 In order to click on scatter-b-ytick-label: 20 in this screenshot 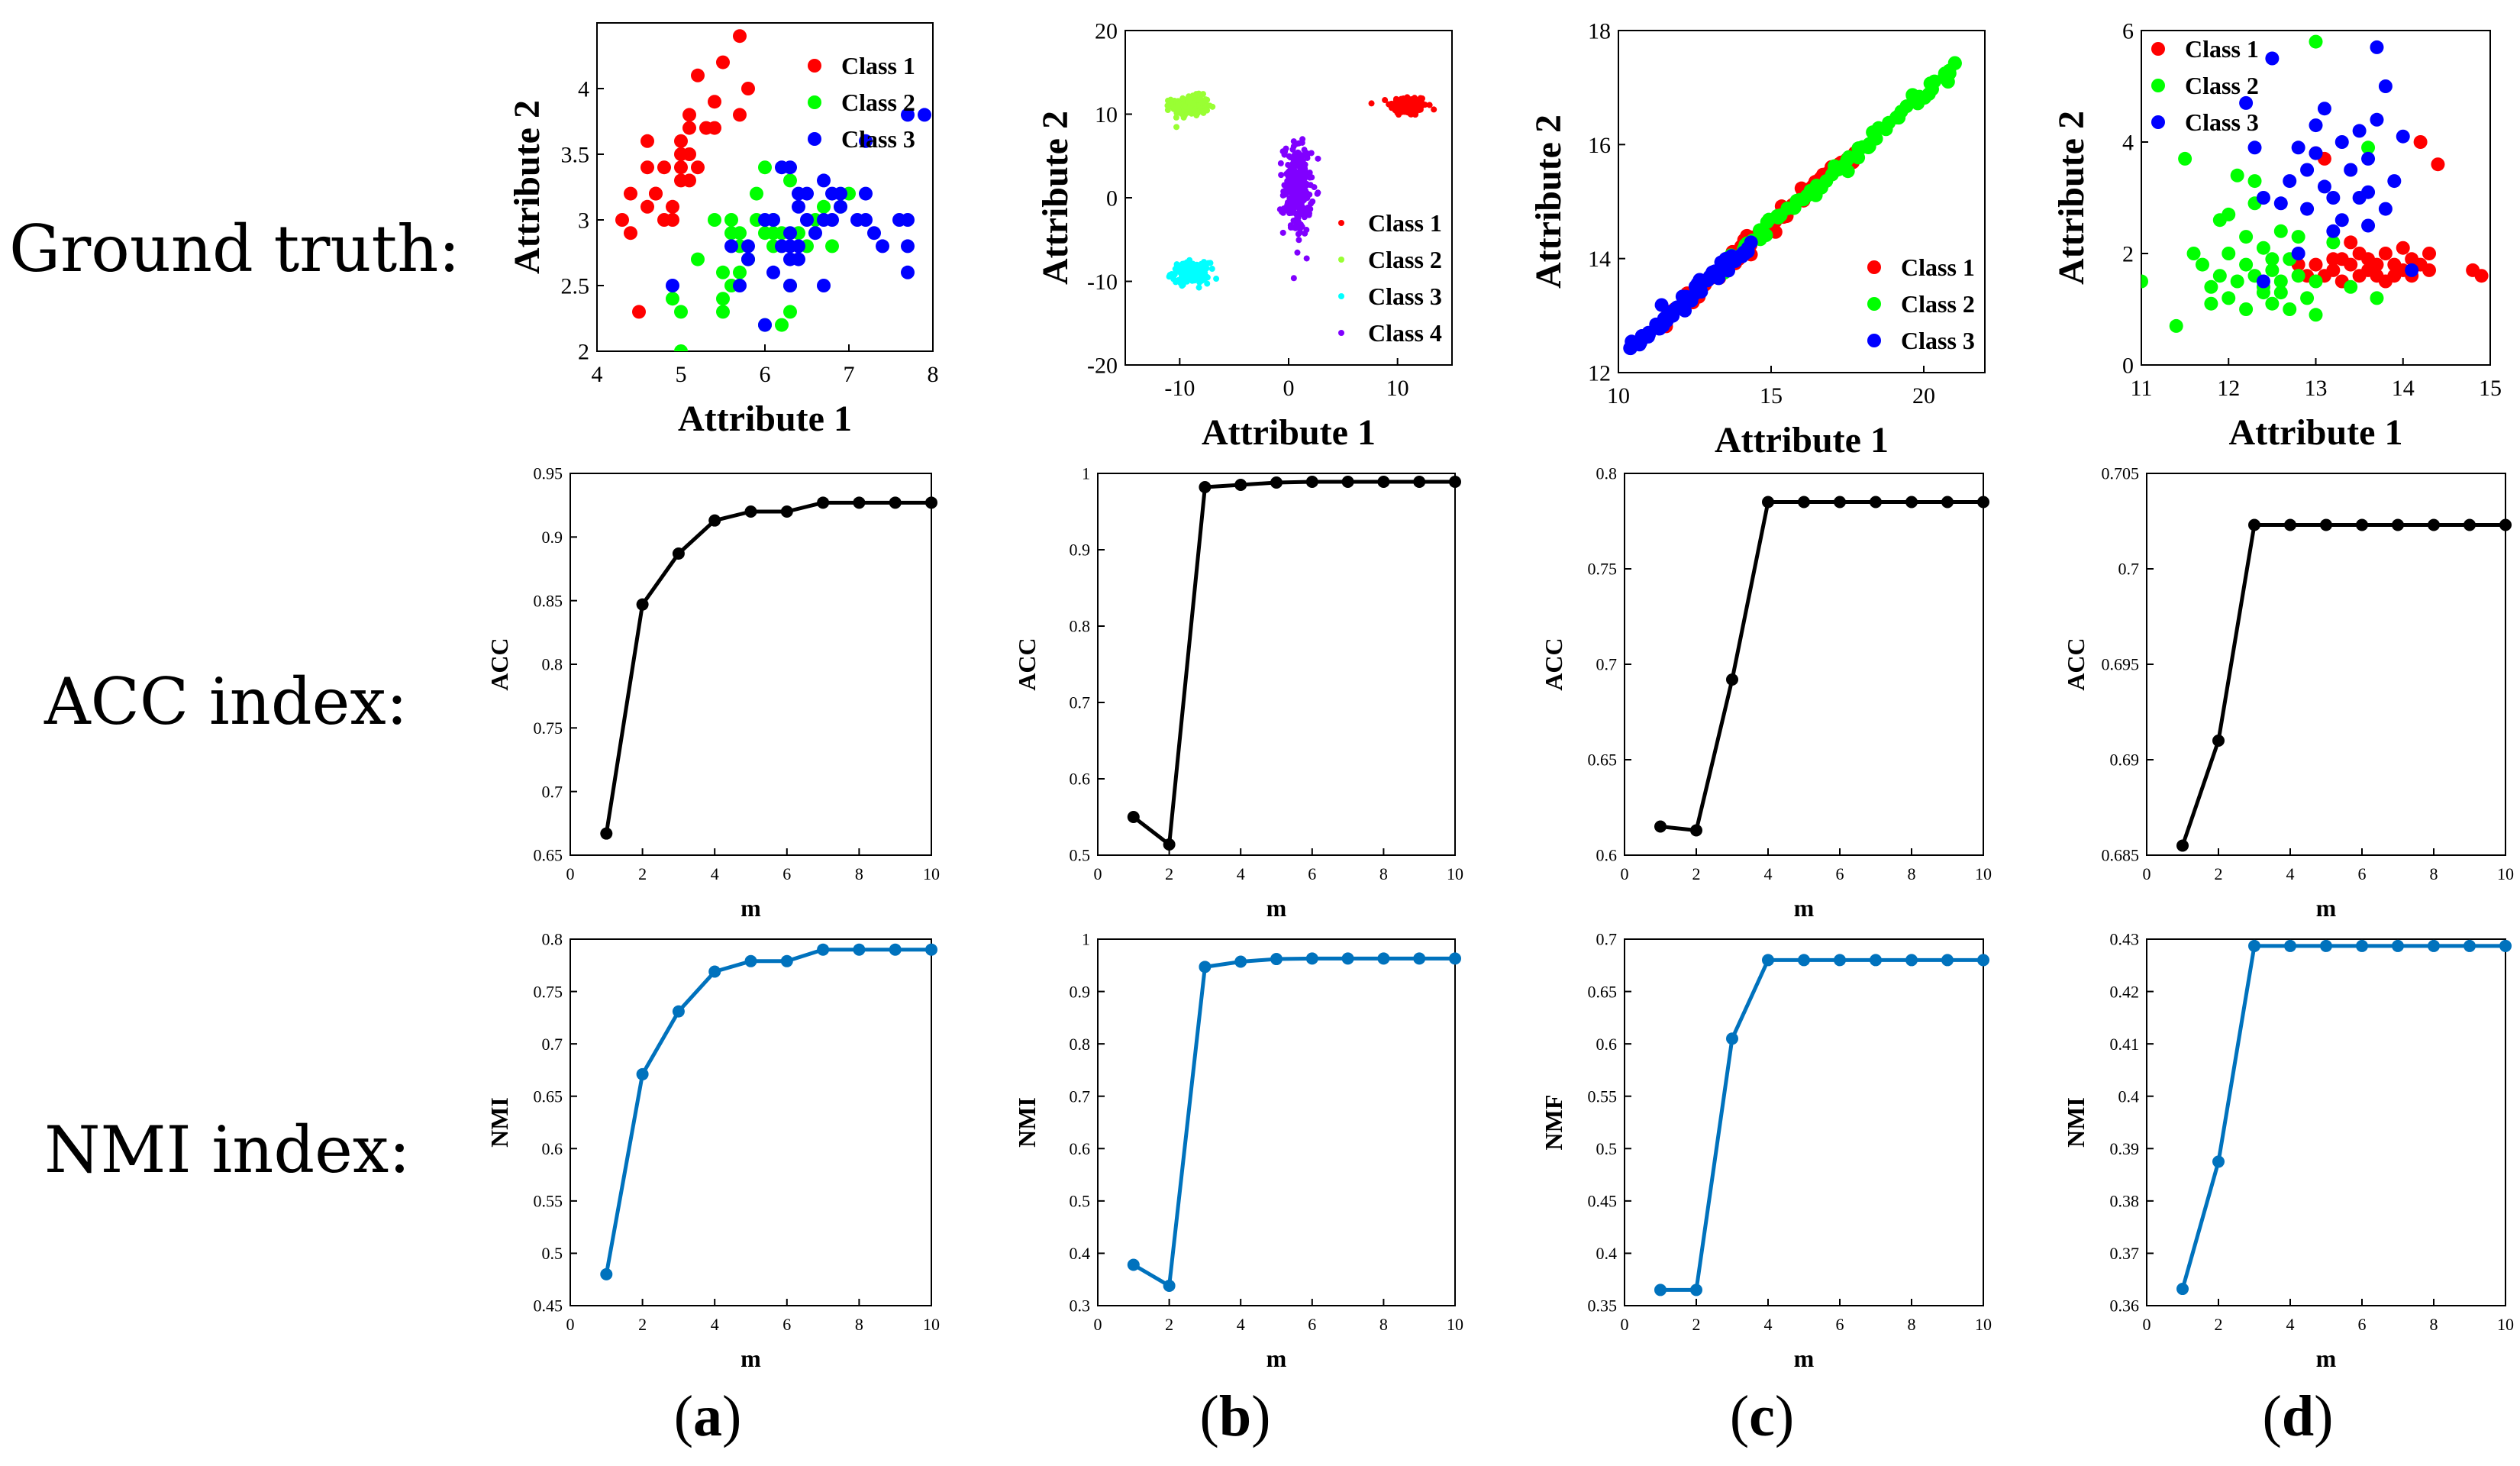, I will do `click(1106, 31)`.